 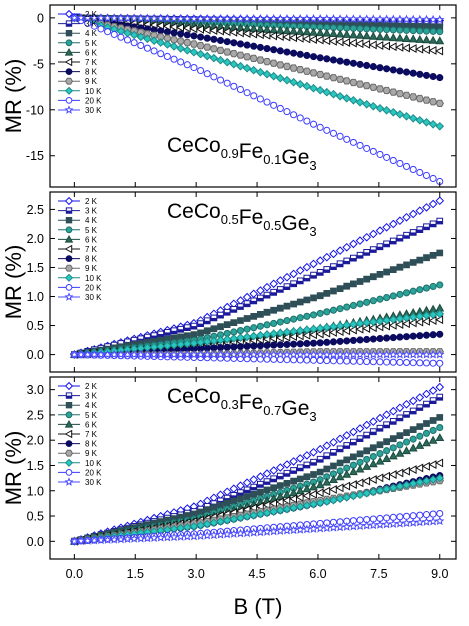 What do you see at coordinates (93, 463) in the screenshot?
I see `legend-label: 10 K` at bounding box center [93, 463].